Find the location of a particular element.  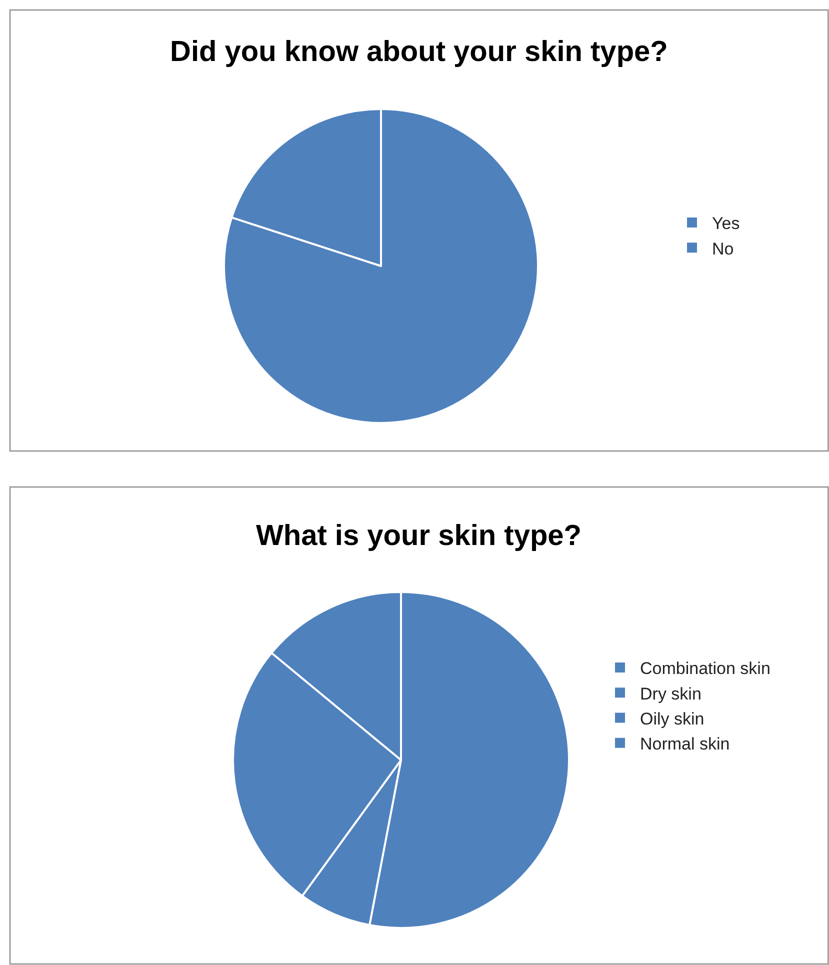

chart-title: What is your skin type? is located at coordinates (419, 536).